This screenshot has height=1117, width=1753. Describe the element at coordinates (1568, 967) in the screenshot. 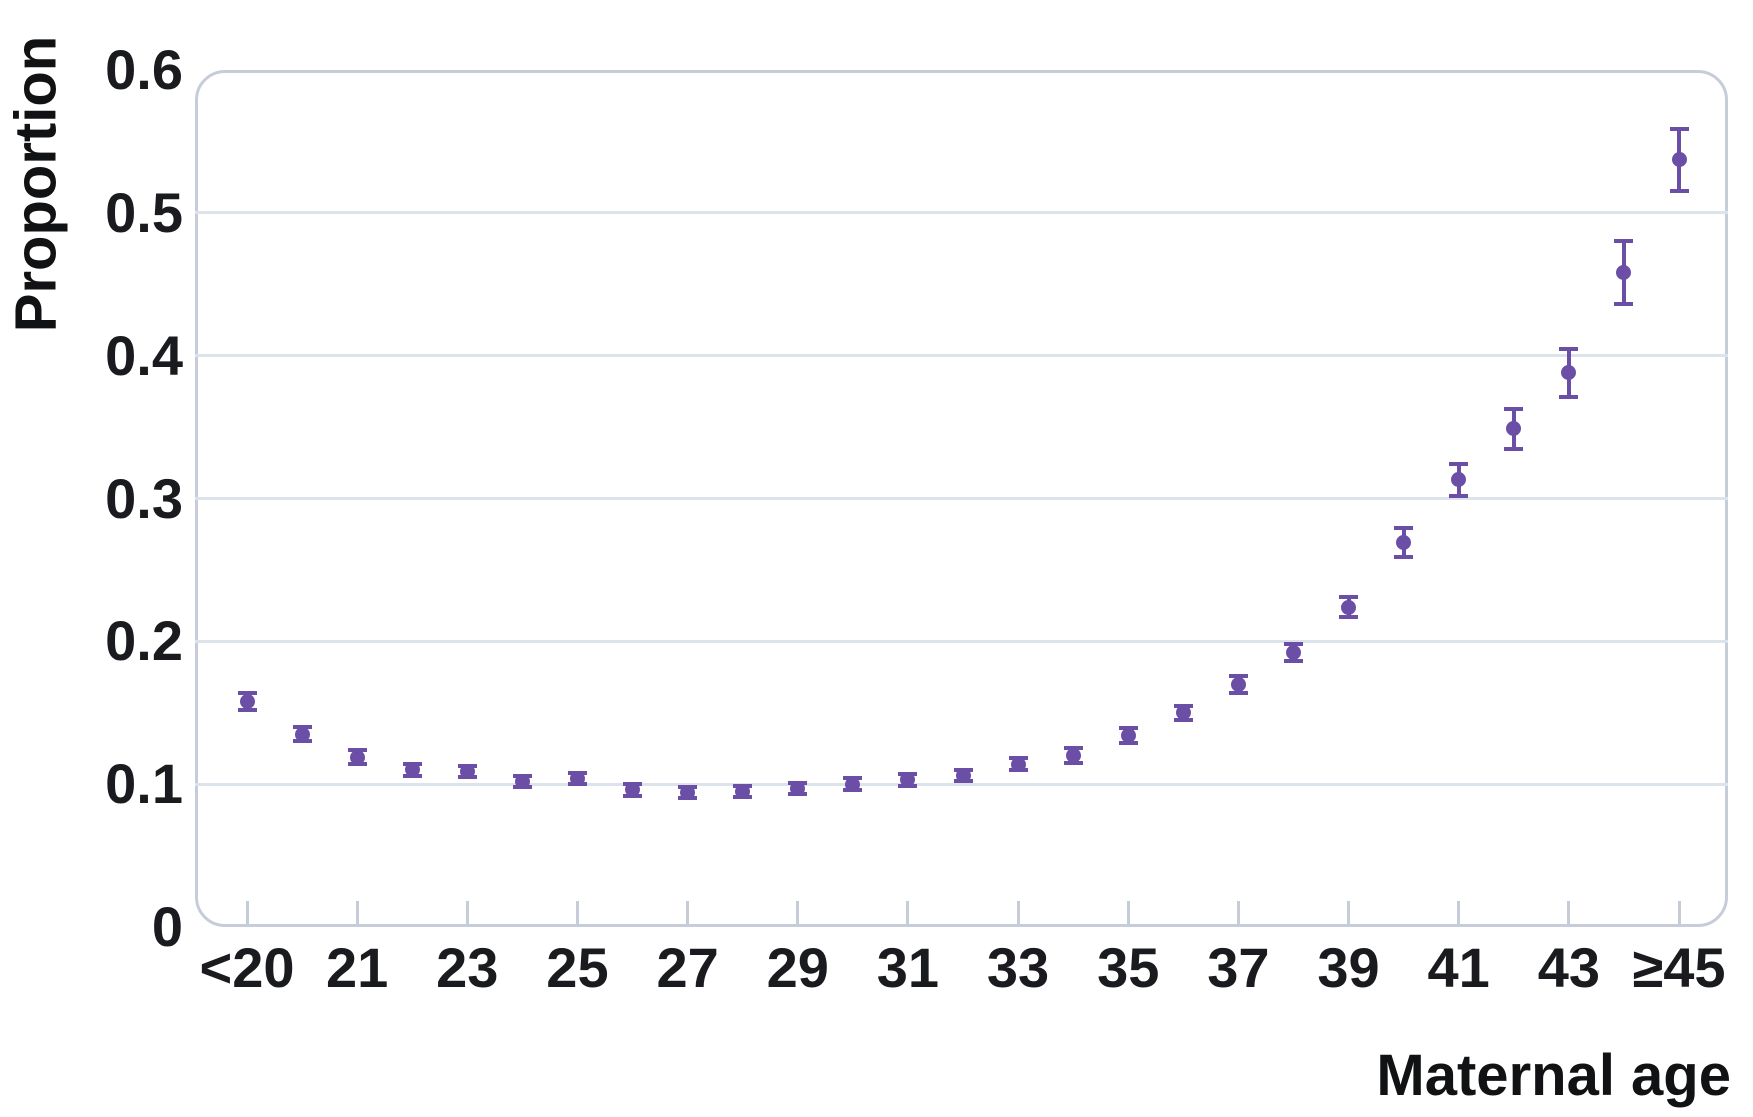

I see `x-tick-label: 43` at that location.